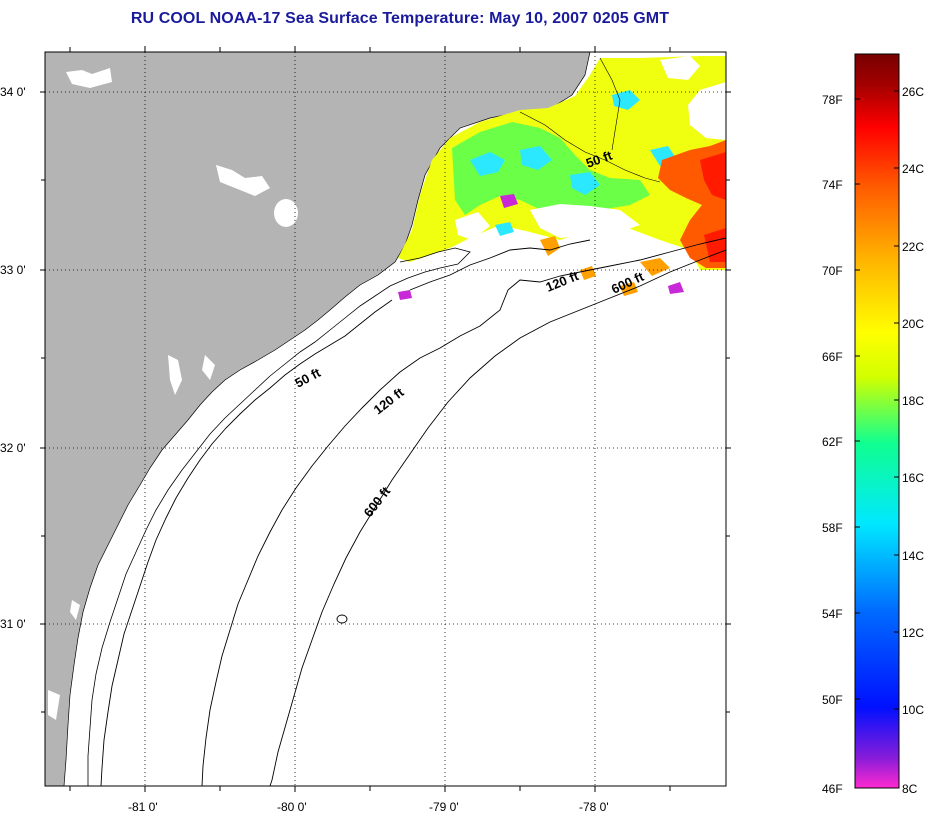  Describe the element at coordinates (832, 357) in the screenshot. I see `colorbar-f-label: 66F` at that location.